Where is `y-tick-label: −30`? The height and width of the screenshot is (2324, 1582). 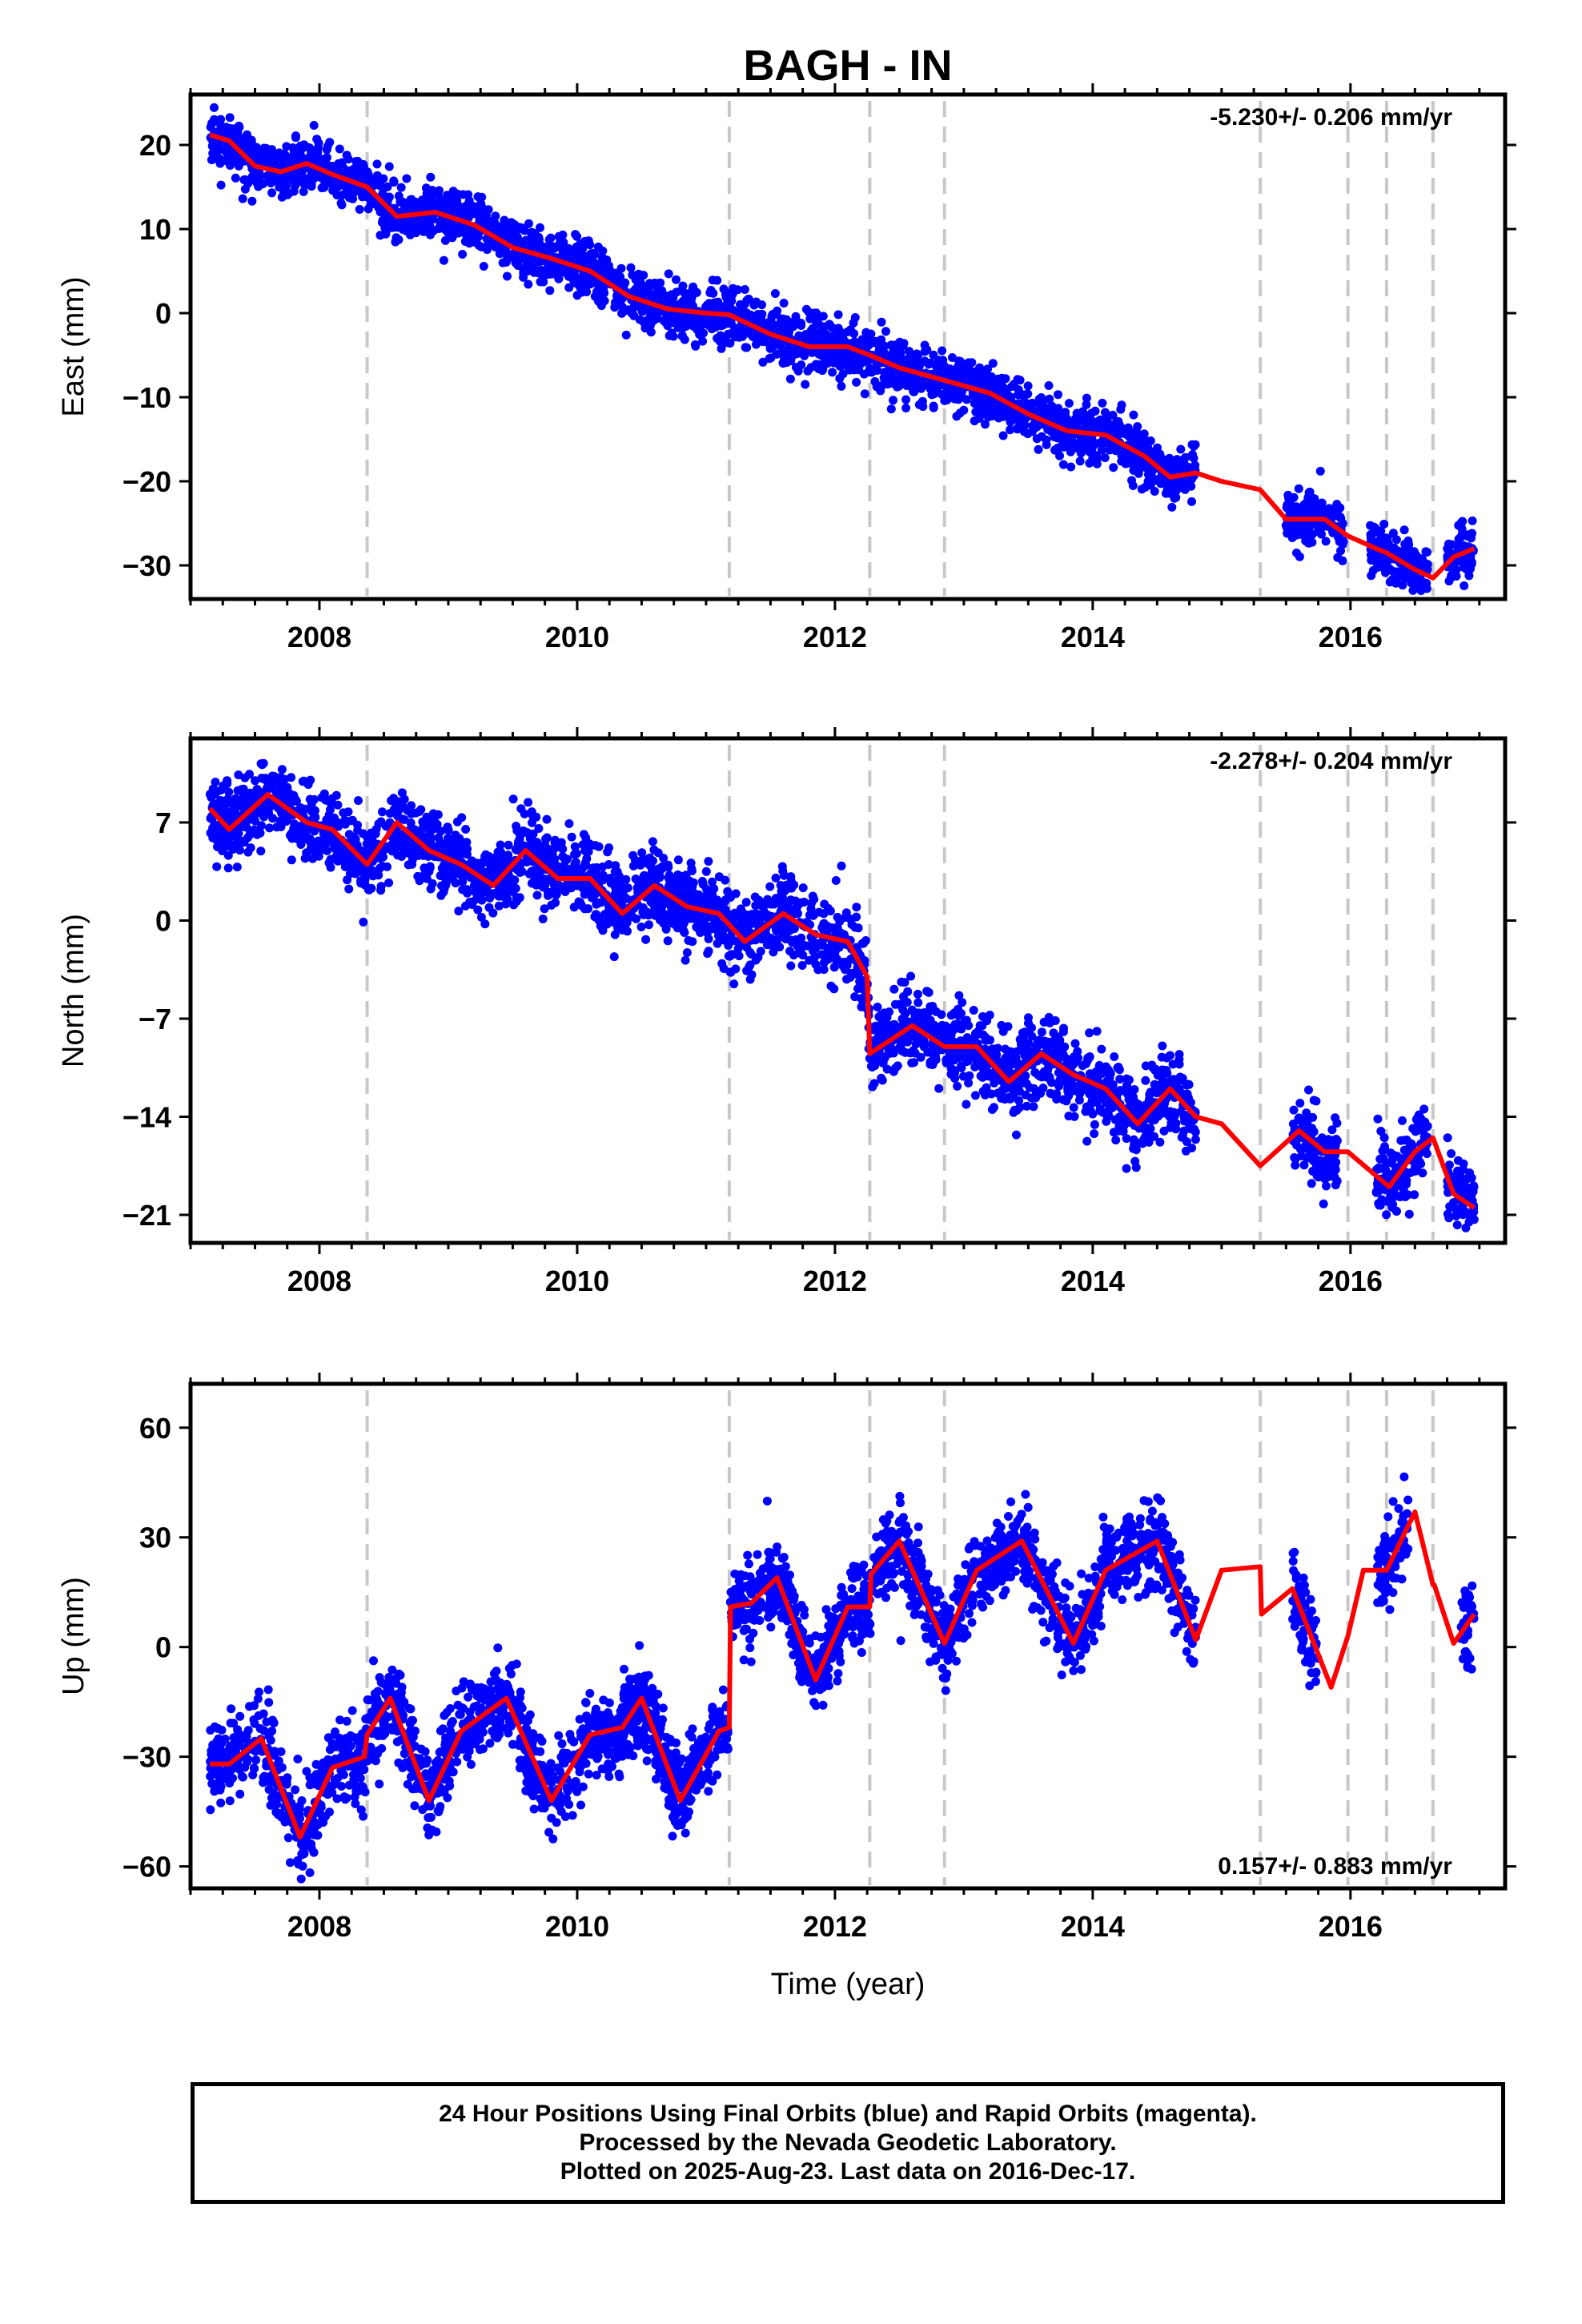
y-tick-label: −30 is located at coordinates (146, 565).